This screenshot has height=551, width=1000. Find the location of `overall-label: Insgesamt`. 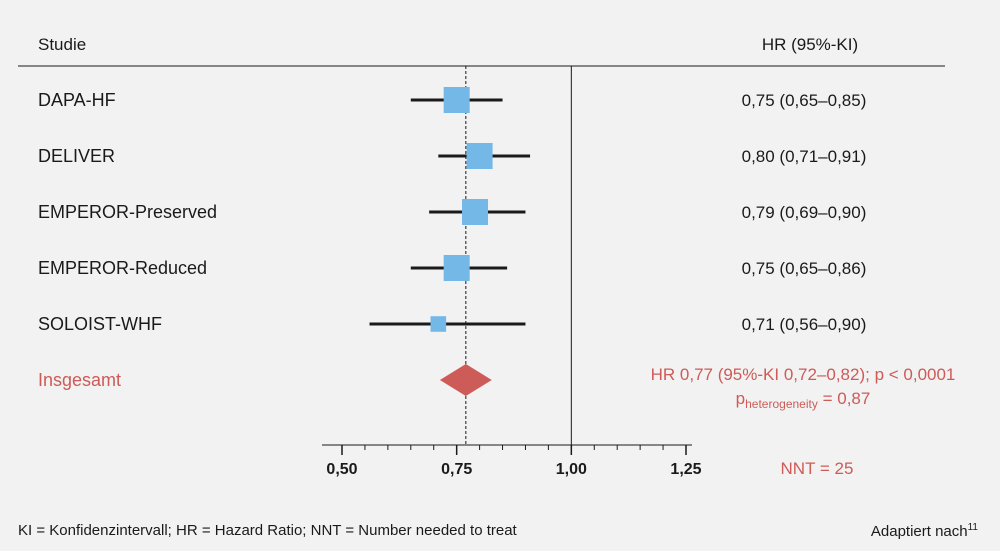

overall-label: Insgesamt is located at coordinates (79, 380).